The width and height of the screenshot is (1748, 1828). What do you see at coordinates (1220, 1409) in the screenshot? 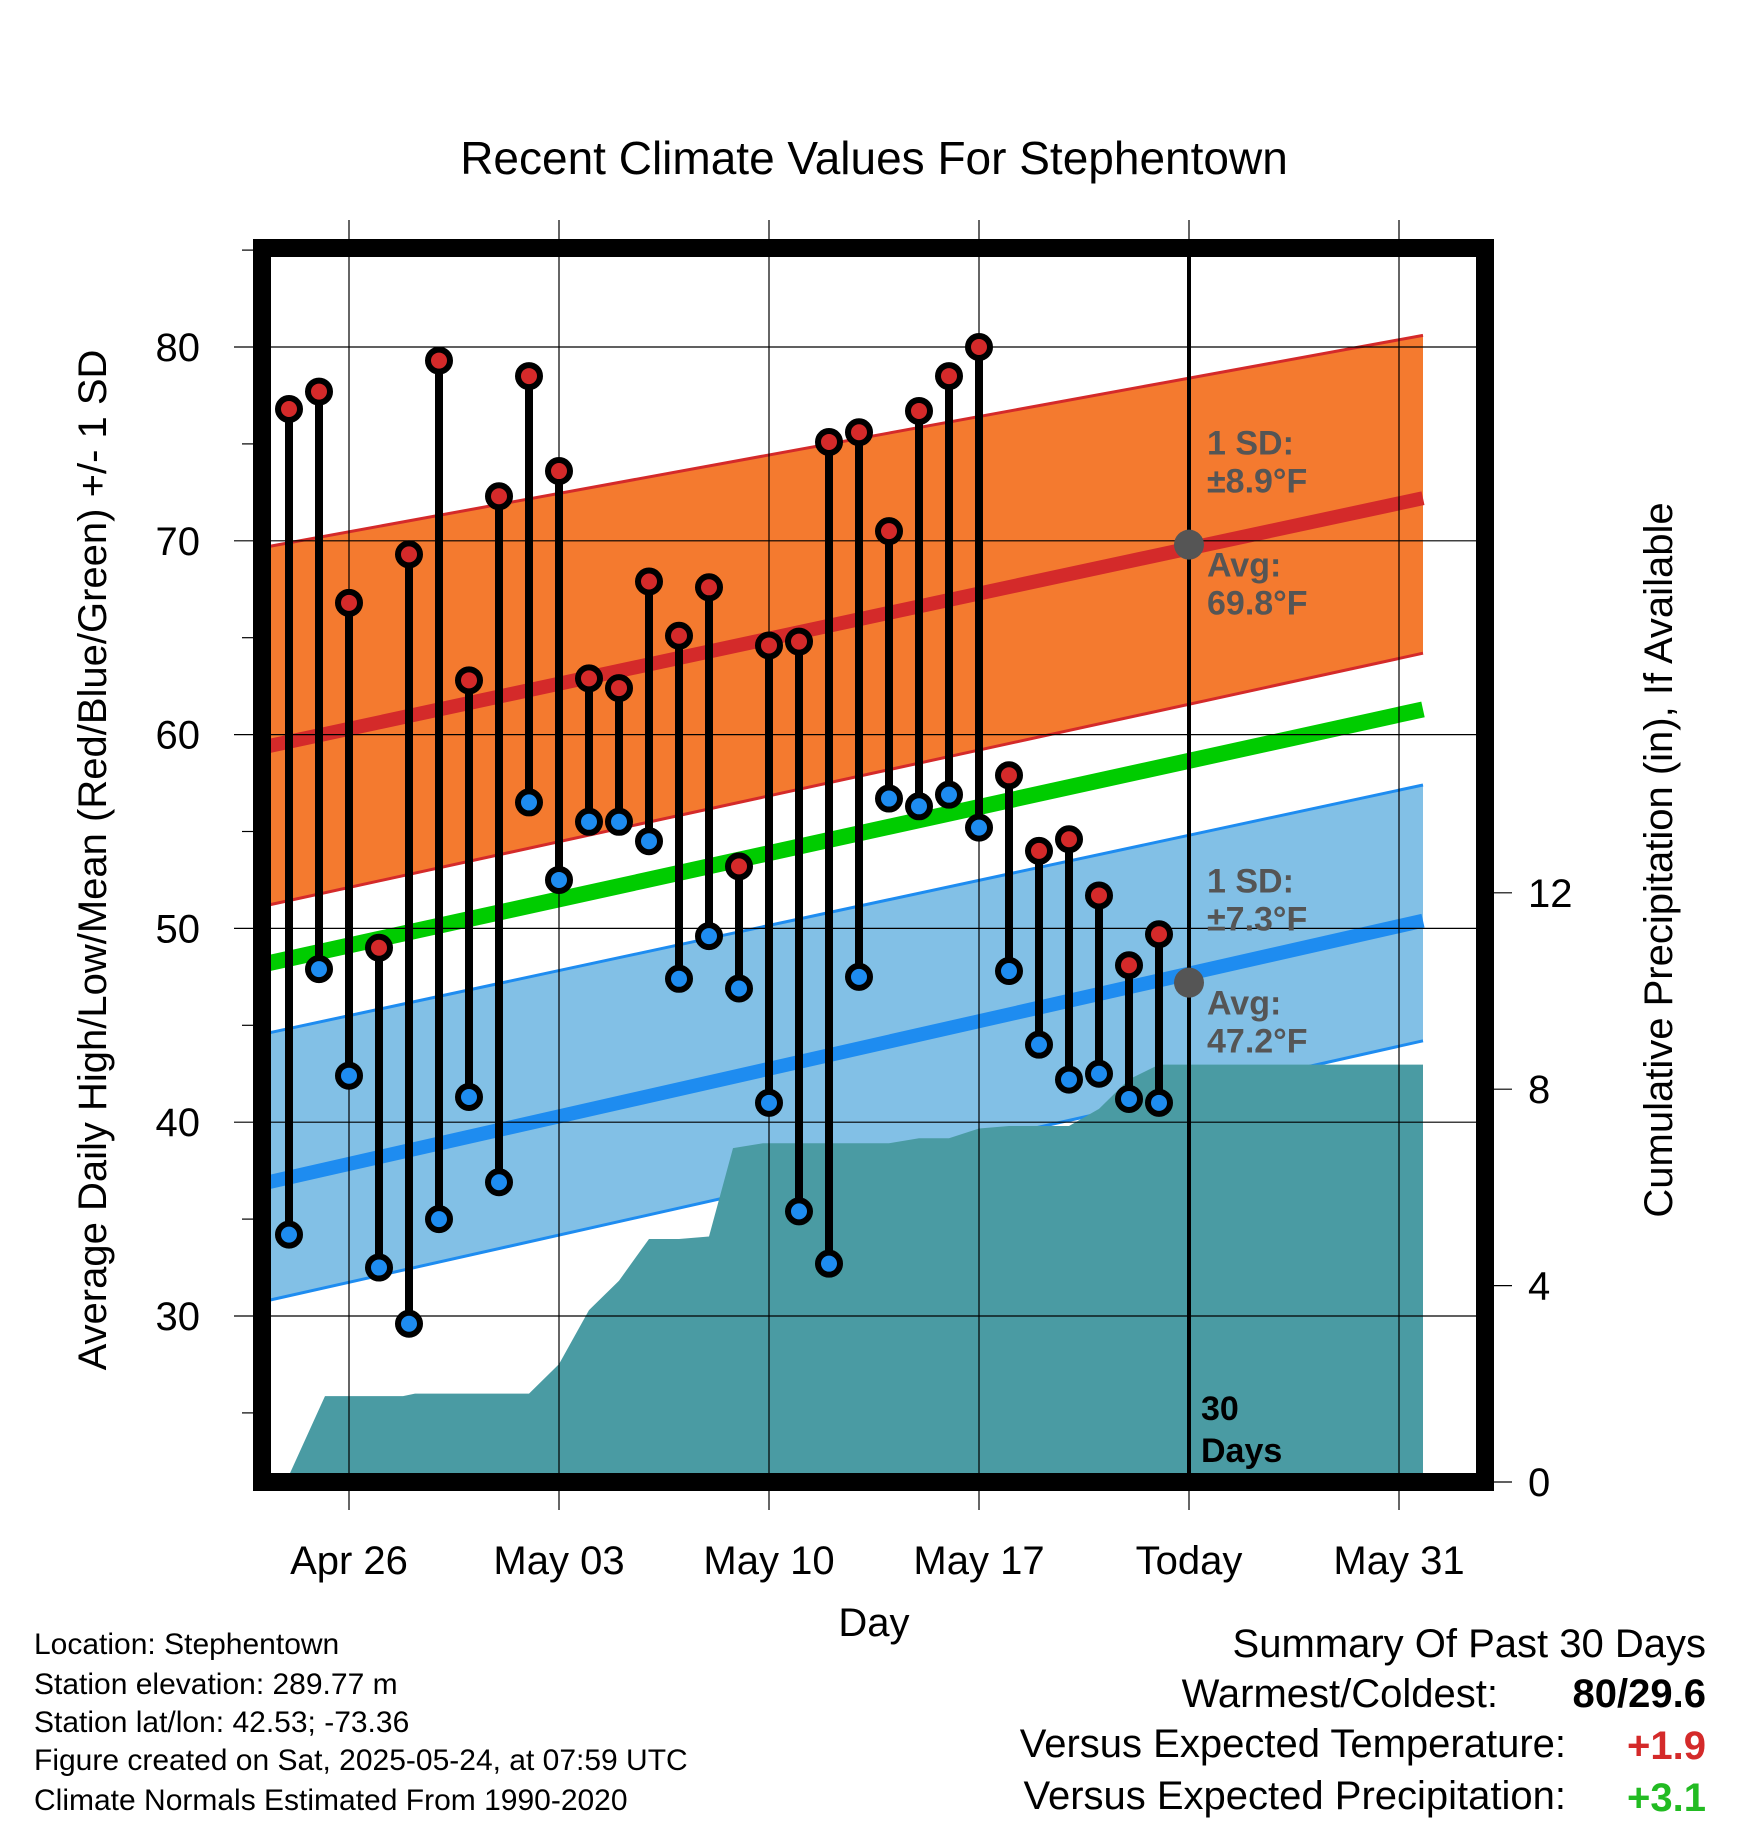
I see `days-label-number: 30` at bounding box center [1220, 1409].